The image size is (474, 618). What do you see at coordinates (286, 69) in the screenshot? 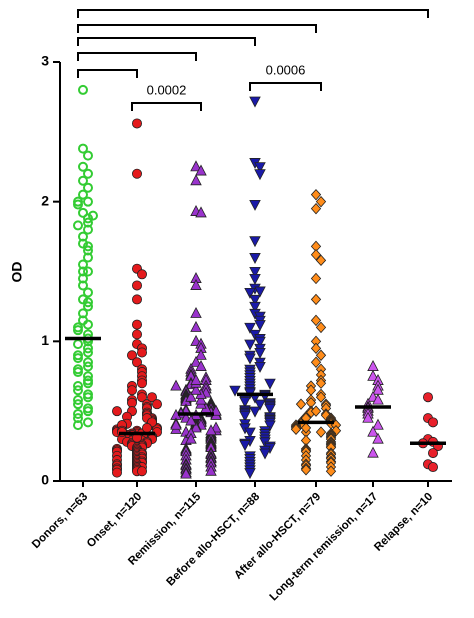
I see `comparison-label: 0.0006` at bounding box center [286, 69].